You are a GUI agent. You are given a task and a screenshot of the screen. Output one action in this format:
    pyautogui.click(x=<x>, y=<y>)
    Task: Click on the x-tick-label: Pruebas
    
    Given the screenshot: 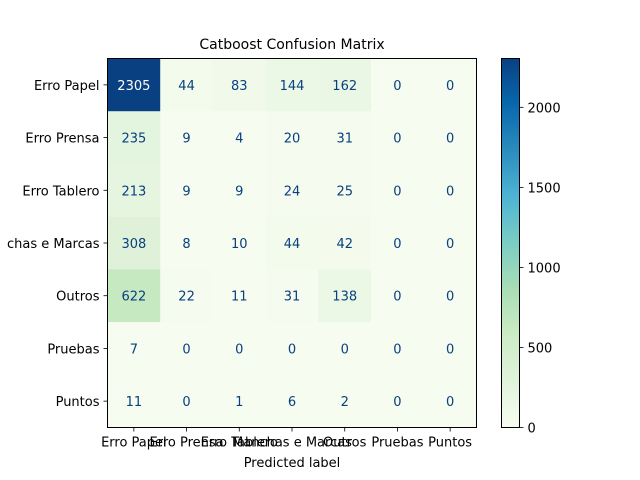 What is the action you would take?
    pyautogui.click(x=397, y=443)
    